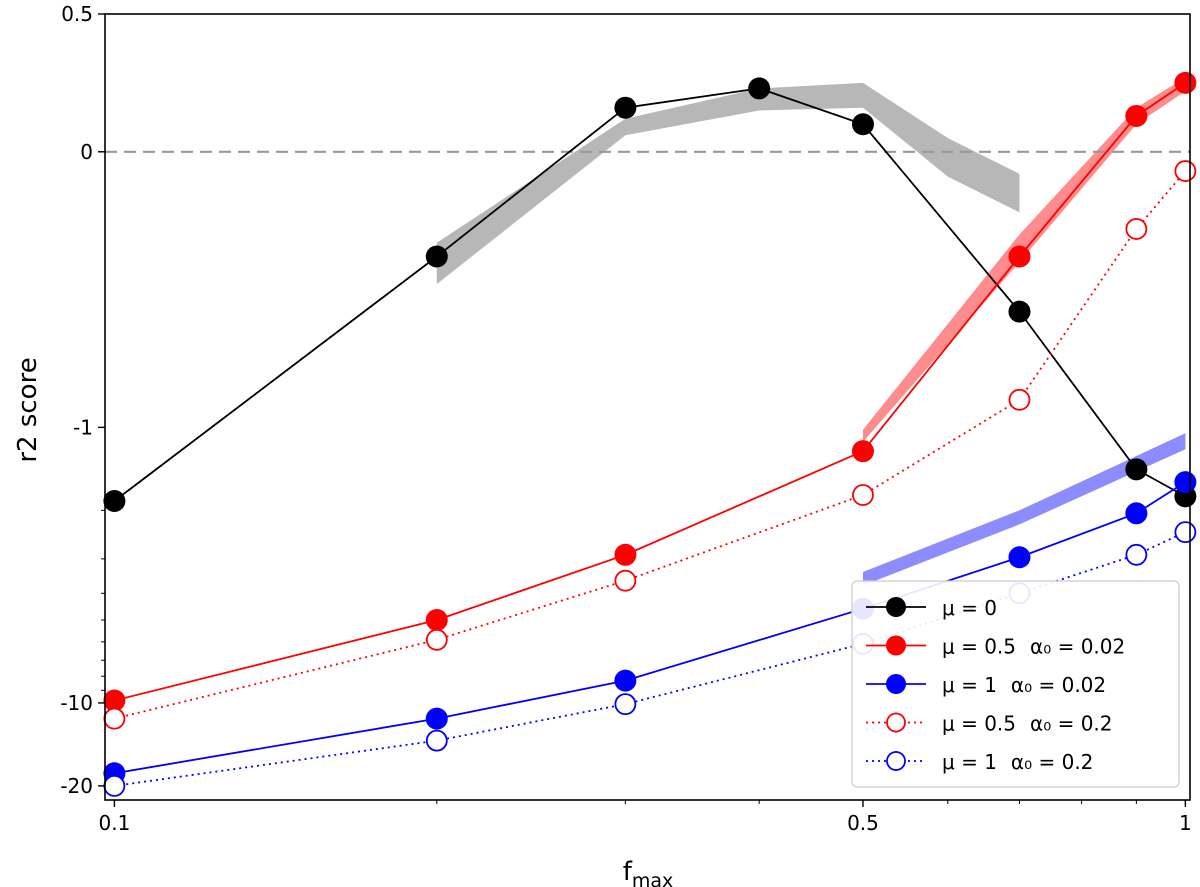 The width and height of the screenshot is (1200, 887). I want to click on legend-entry-mu05_a02: μ = 0.5 α₀ = 0.2, so click(989, 724).